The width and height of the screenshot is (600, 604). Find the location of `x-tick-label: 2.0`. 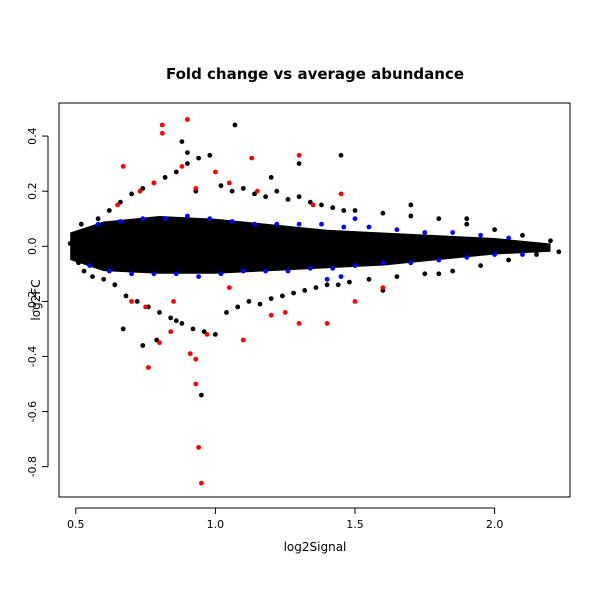

x-tick-label: 2.0 is located at coordinates (495, 524).